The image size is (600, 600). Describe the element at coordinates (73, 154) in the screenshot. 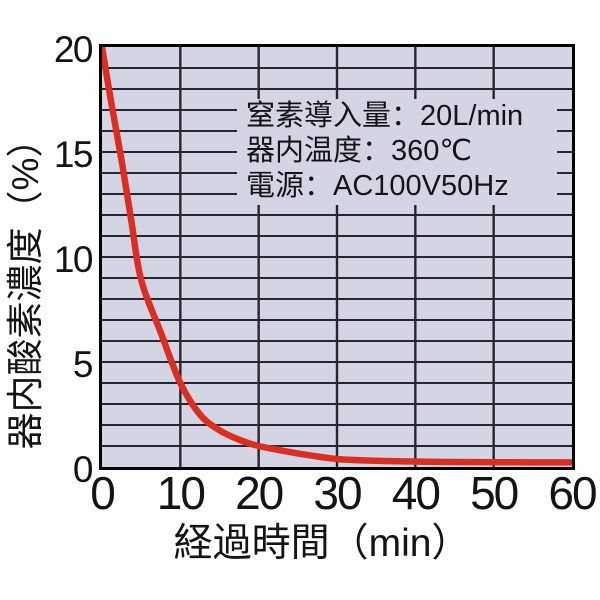

I see `y-tick-label: 15` at that location.